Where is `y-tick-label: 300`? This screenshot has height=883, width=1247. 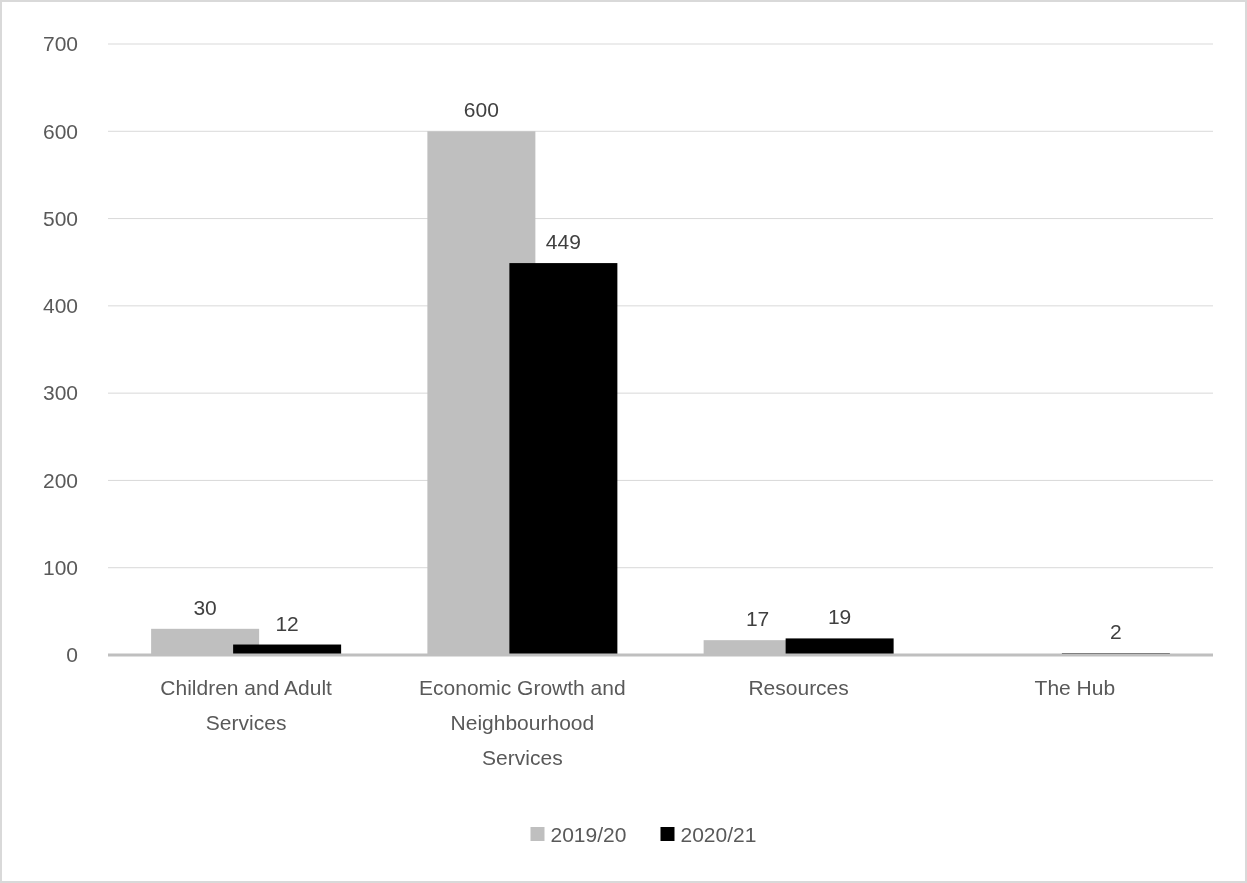
y-tick-label: 300 is located at coordinates (60, 393).